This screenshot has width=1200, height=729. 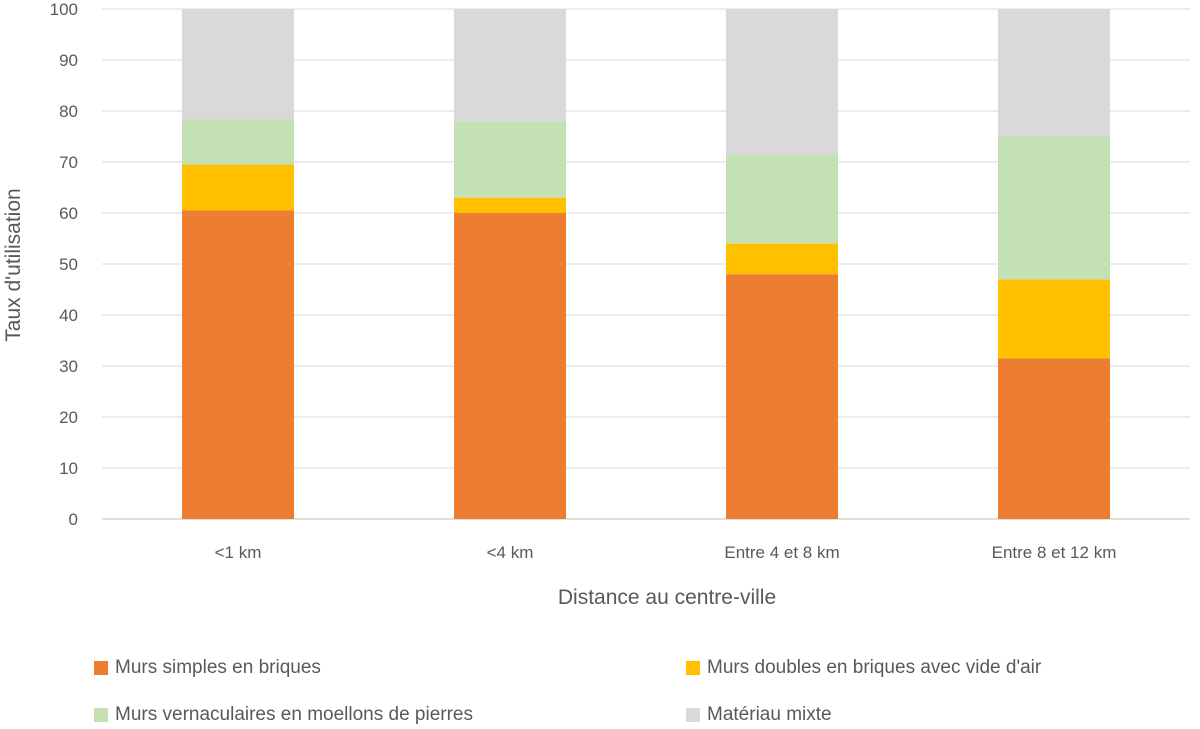 I want to click on y-tick-label: 20, so click(x=68, y=417).